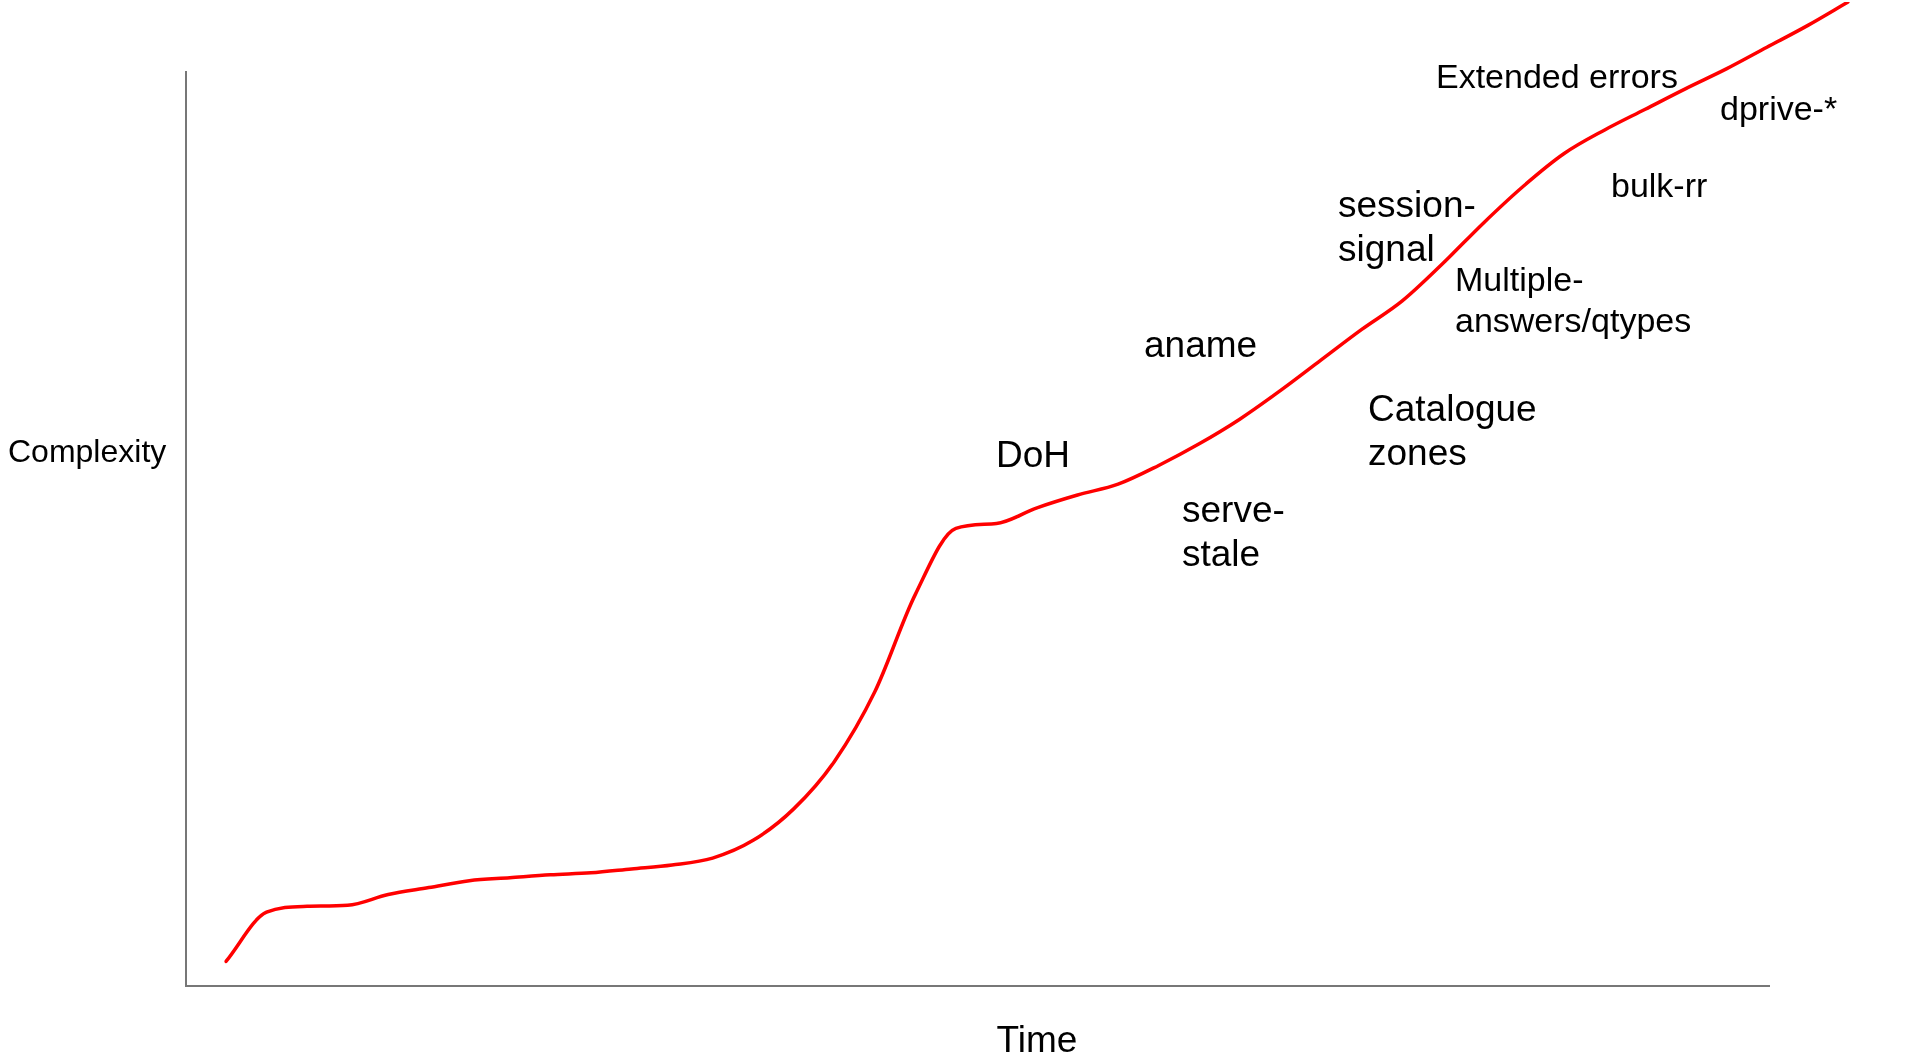 The height and width of the screenshot is (1064, 1919). I want to click on x-axis-title: Time, so click(1037, 1040).